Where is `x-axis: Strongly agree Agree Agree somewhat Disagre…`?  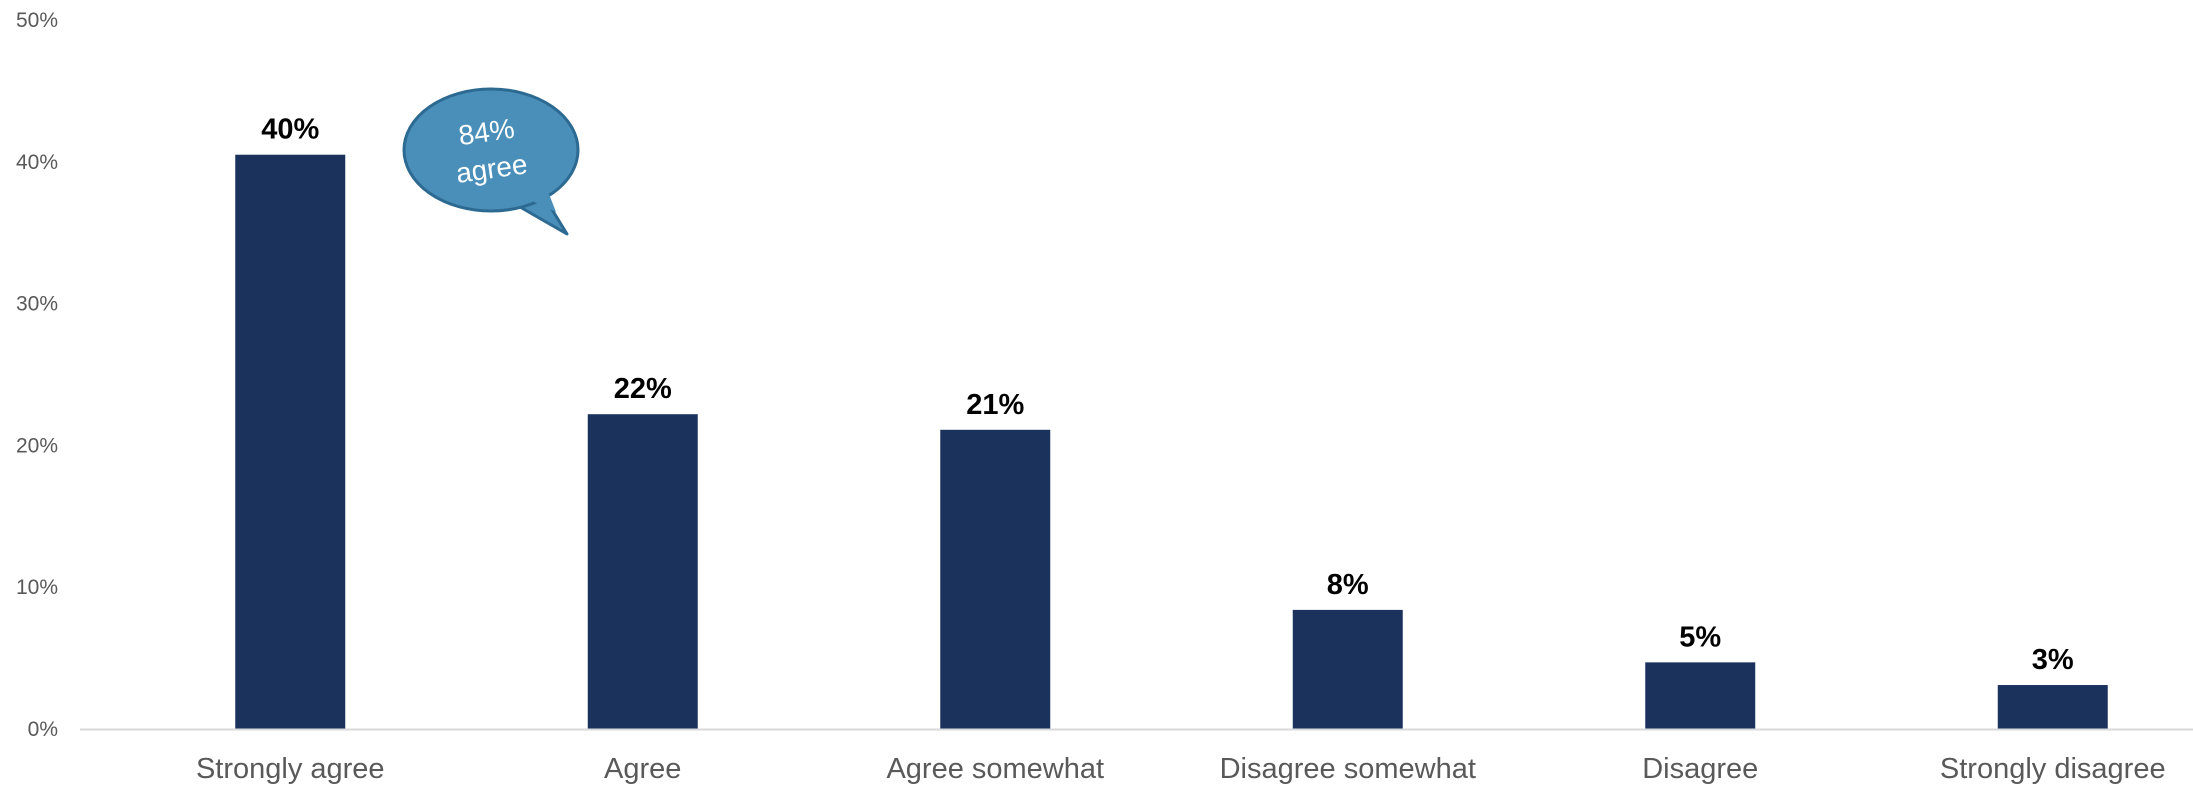 x-axis: Strongly agree Agree Agree somewhat Disagre… is located at coordinates (1136, 756).